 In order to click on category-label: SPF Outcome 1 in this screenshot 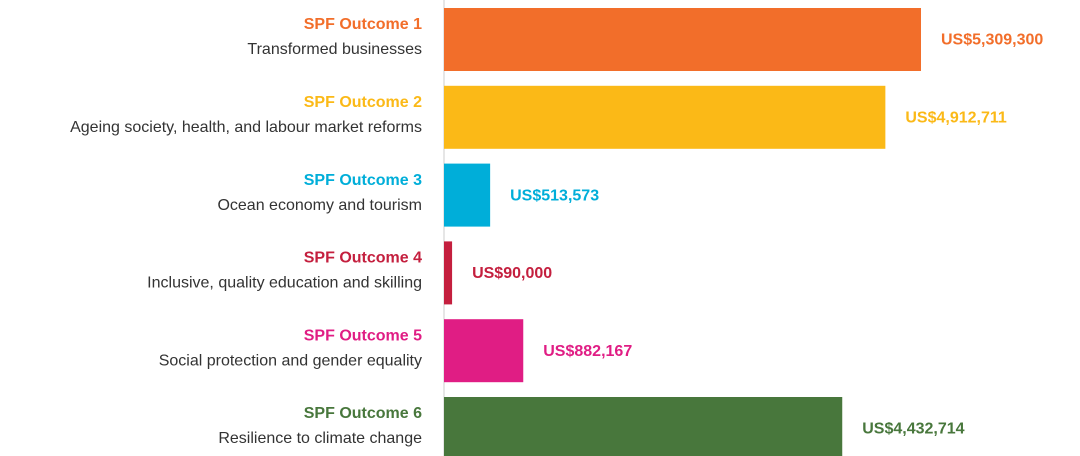, I will do `click(363, 24)`.